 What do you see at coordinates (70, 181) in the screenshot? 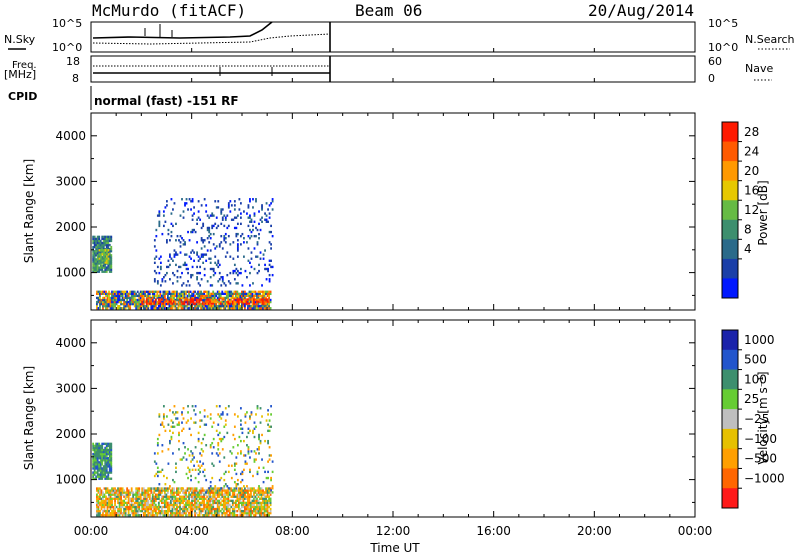
I see `y-tick-label: 3000` at bounding box center [70, 181].